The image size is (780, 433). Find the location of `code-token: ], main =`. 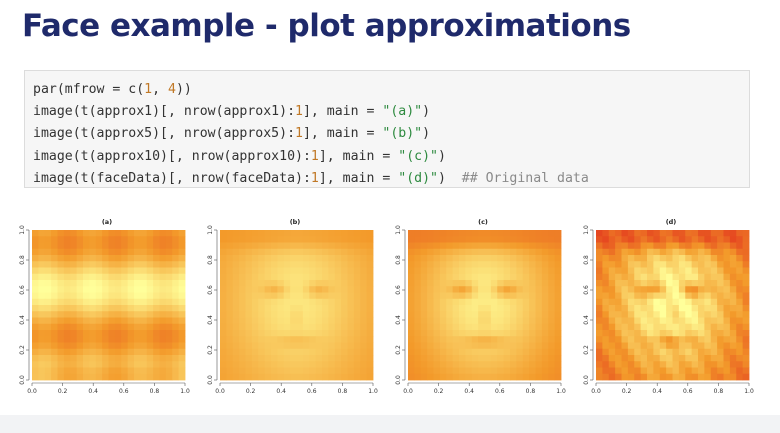

code-token: ], main = is located at coordinates (358, 156).